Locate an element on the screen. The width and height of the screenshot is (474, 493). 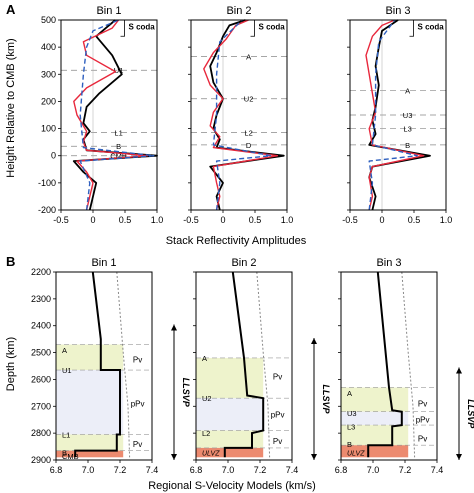
panel-b-ytick-label: 2500 is located at coordinates (41, 353).